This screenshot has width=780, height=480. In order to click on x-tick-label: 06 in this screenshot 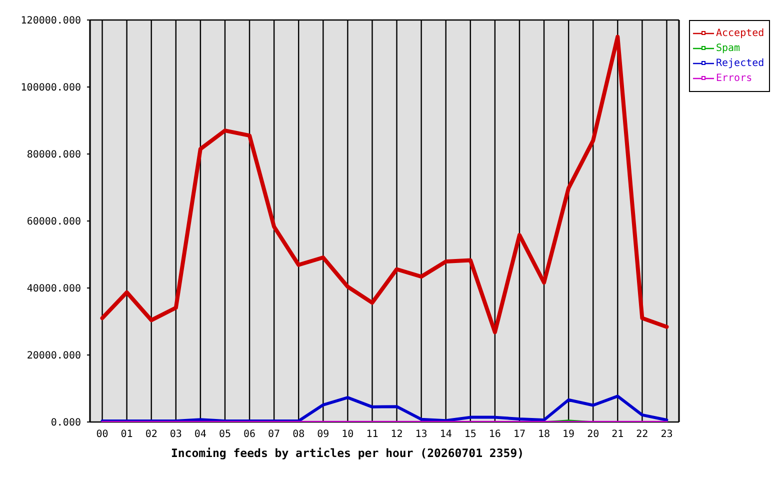, I will do `click(249, 434)`.